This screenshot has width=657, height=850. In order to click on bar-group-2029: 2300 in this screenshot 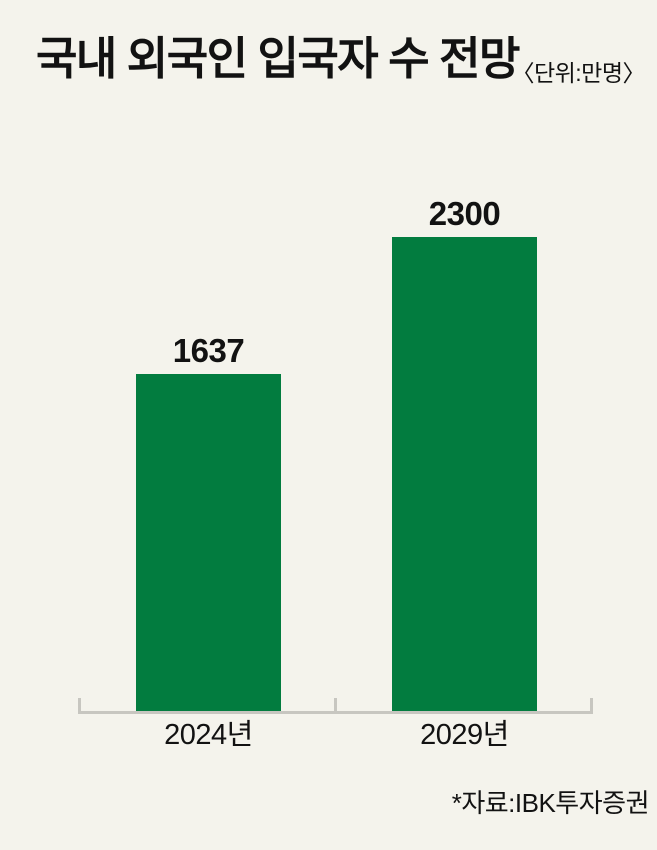, I will do `click(464, 455)`.